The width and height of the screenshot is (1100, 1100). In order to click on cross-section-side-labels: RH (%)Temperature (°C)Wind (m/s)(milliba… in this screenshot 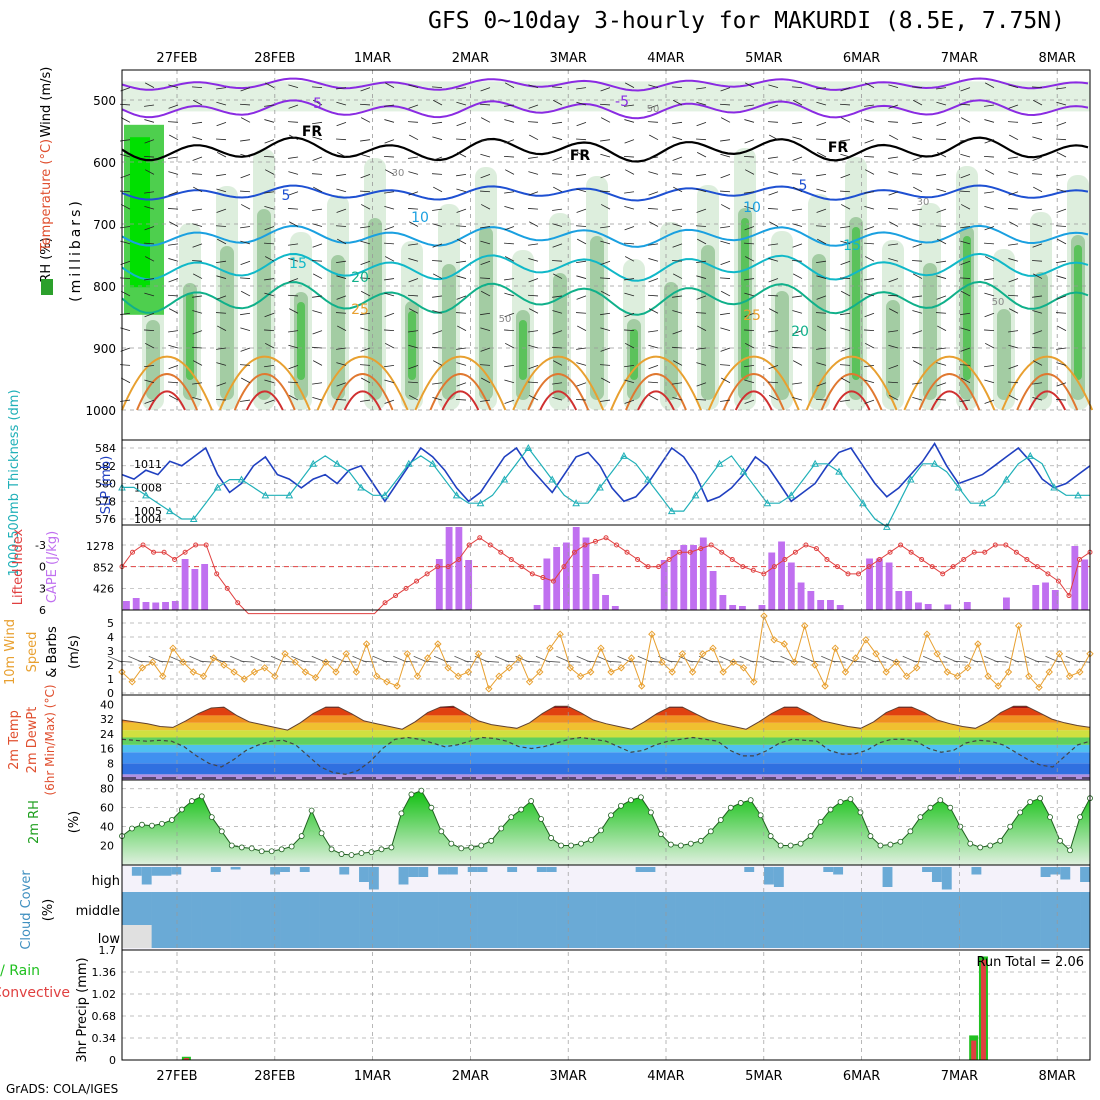, I will do `click(61, 184)`.